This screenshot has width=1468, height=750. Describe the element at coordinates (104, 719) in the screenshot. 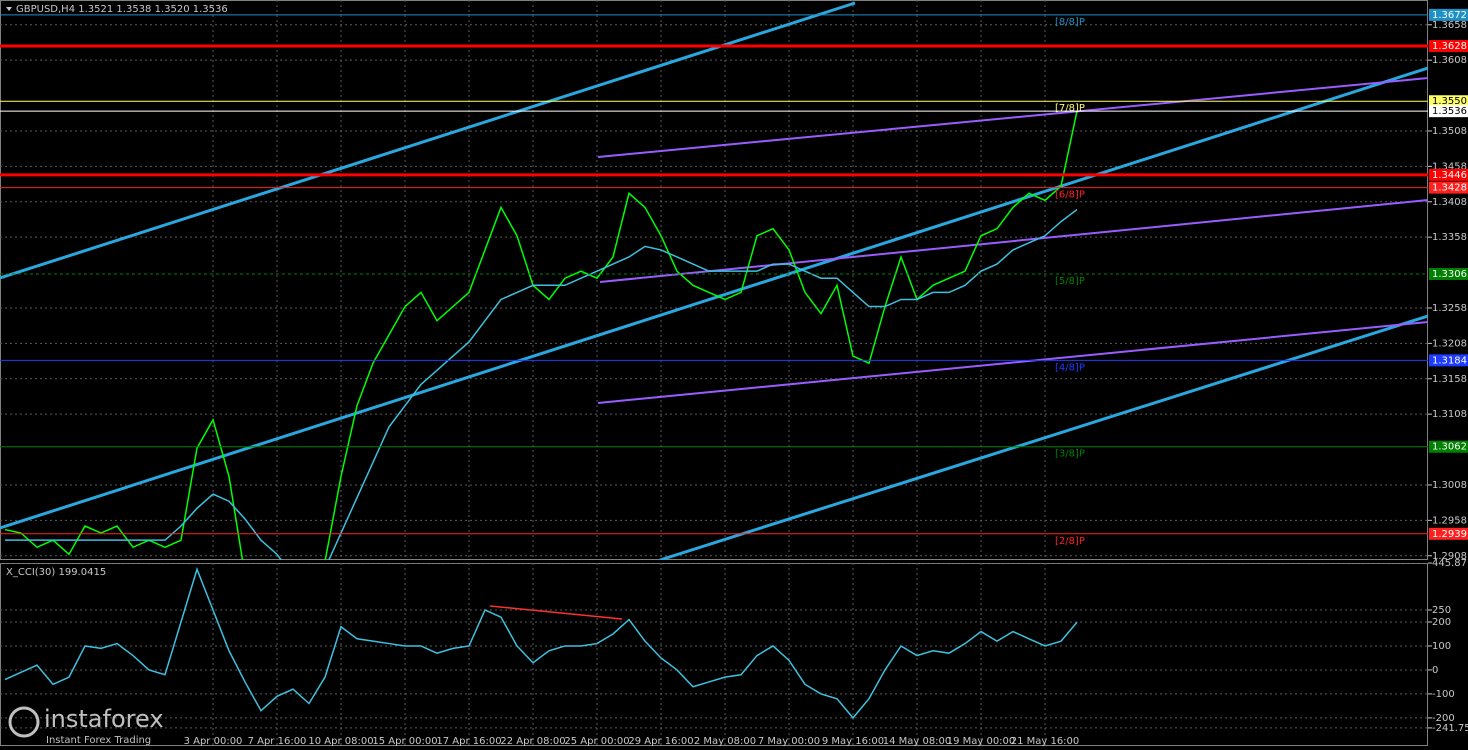

I see `watermark-brand: instaforex` at that location.